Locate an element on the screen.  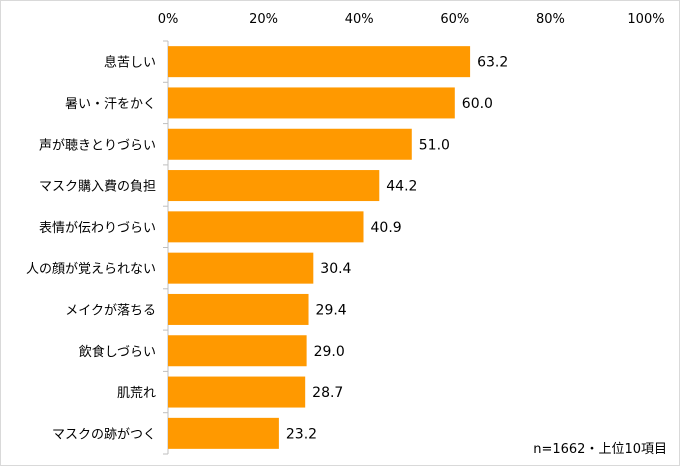
x-axis-ticks: 0% 20% 40% 60% 80% 100% is located at coordinates (411, 19).